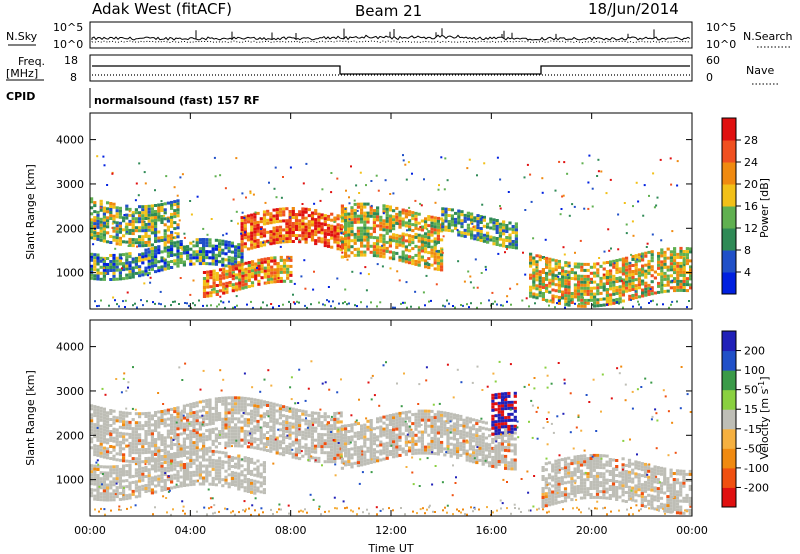  Describe the element at coordinates (30, 418) in the screenshot. I see `velocity-ylabel: Slant Range [km]` at that location.